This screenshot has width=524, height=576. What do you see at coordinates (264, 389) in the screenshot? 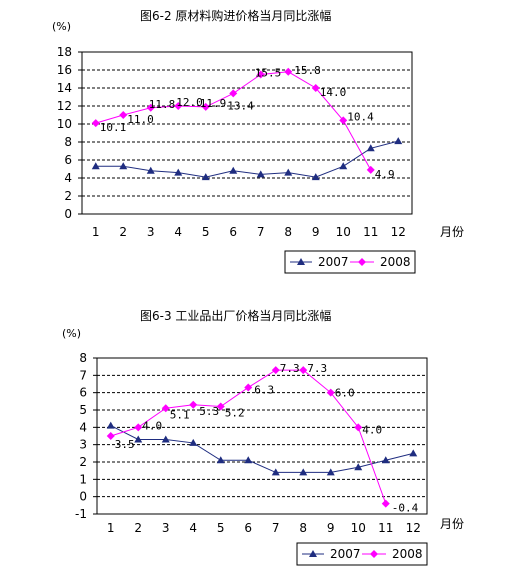
I see `data-label: 6.3` at bounding box center [264, 389].